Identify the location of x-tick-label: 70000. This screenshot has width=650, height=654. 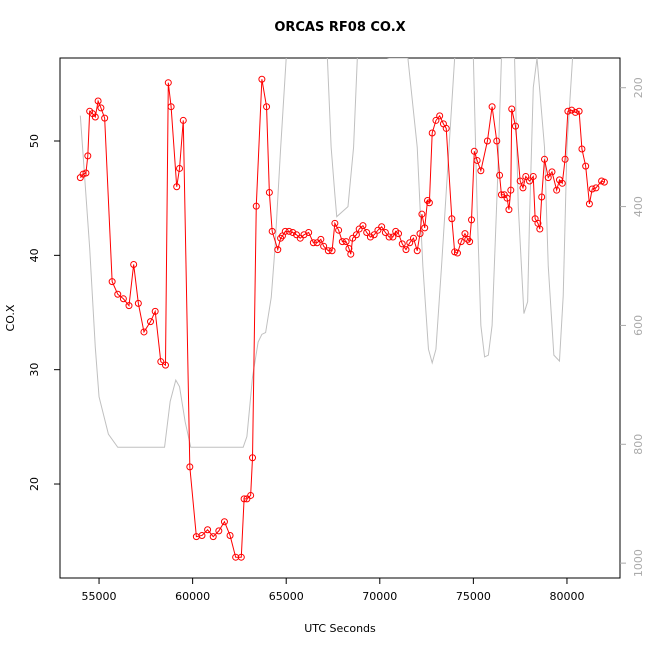
(379, 596).